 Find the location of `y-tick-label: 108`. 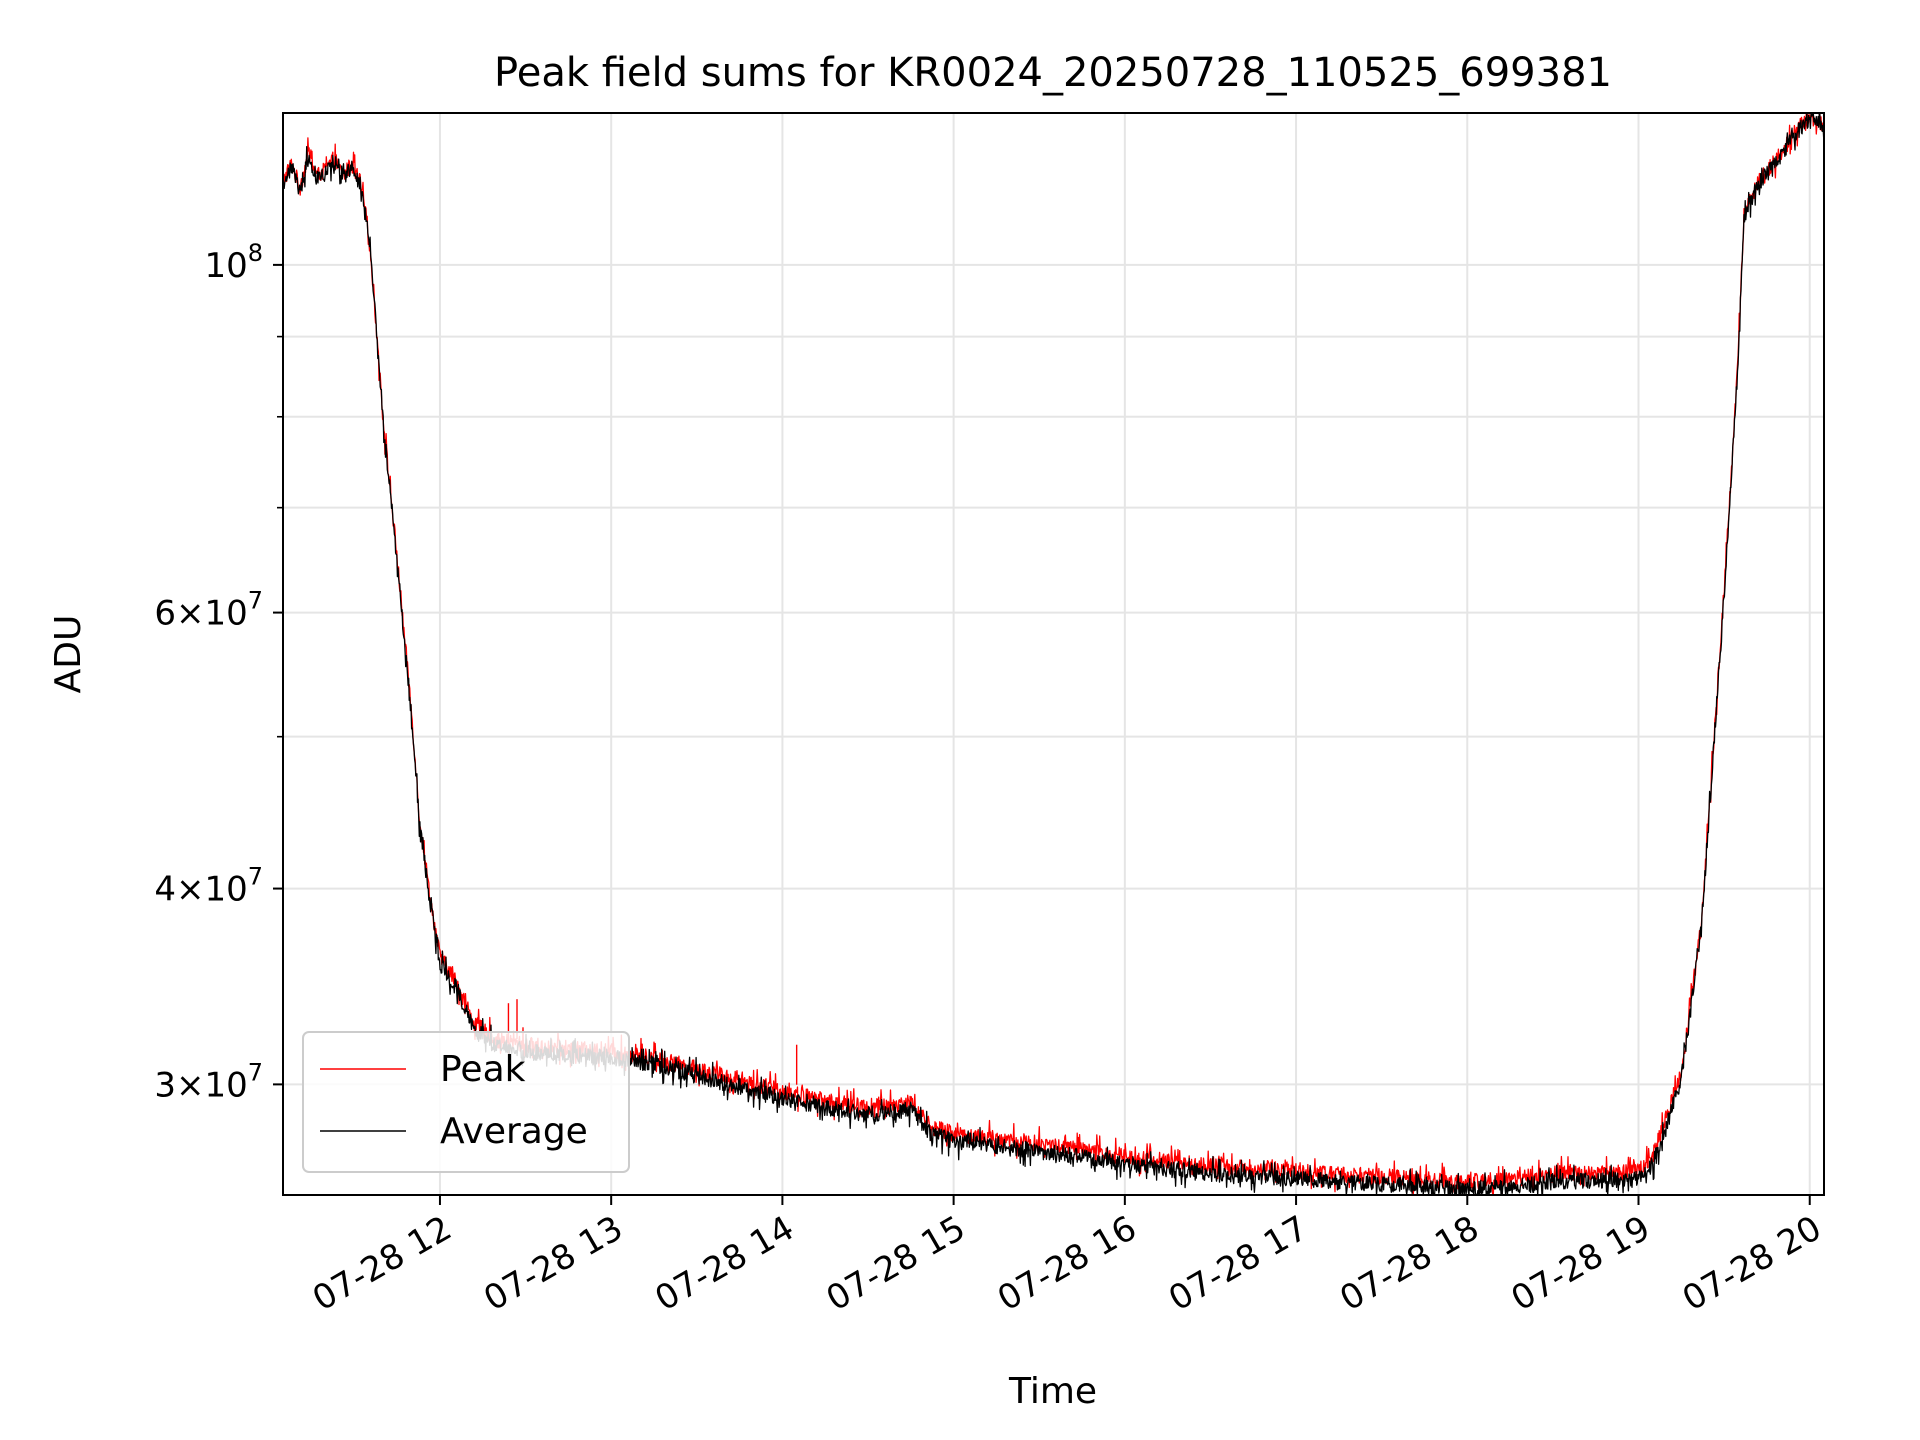

y-tick-label: 108 is located at coordinates (233, 262).